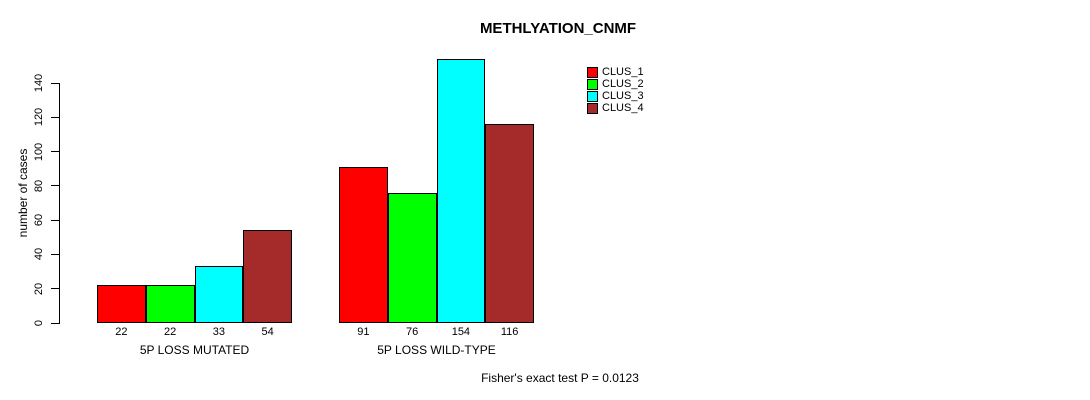 The image size is (1090, 400). Describe the element at coordinates (218, 332) in the screenshot. I see `bar-value-label: 33` at that location.